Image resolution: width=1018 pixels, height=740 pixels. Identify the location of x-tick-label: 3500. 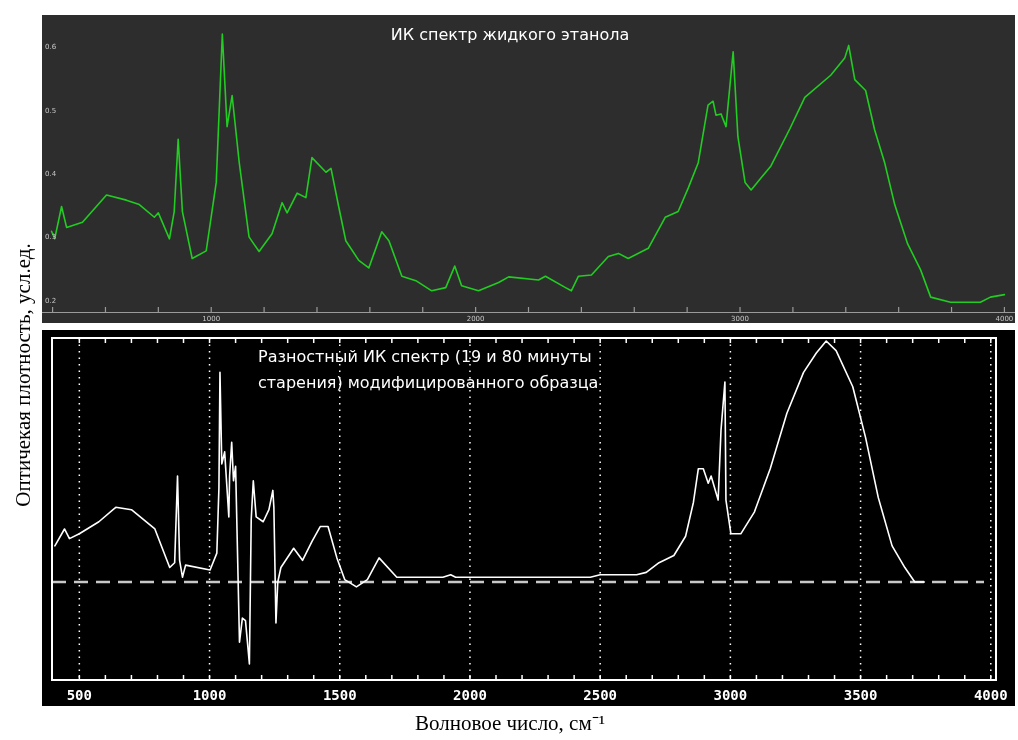
(860, 695).